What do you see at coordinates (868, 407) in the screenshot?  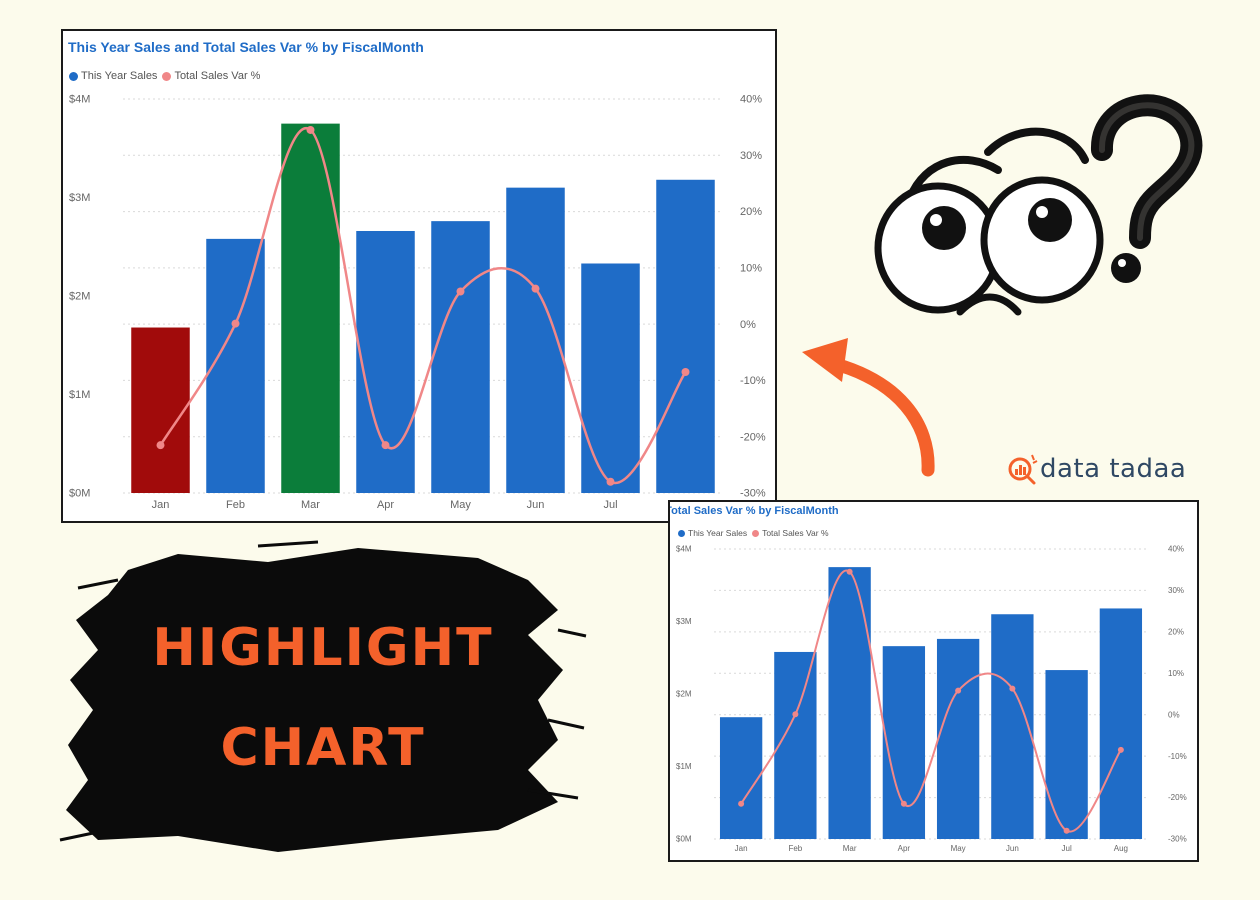 I see `curved-arrow-icon` at bounding box center [868, 407].